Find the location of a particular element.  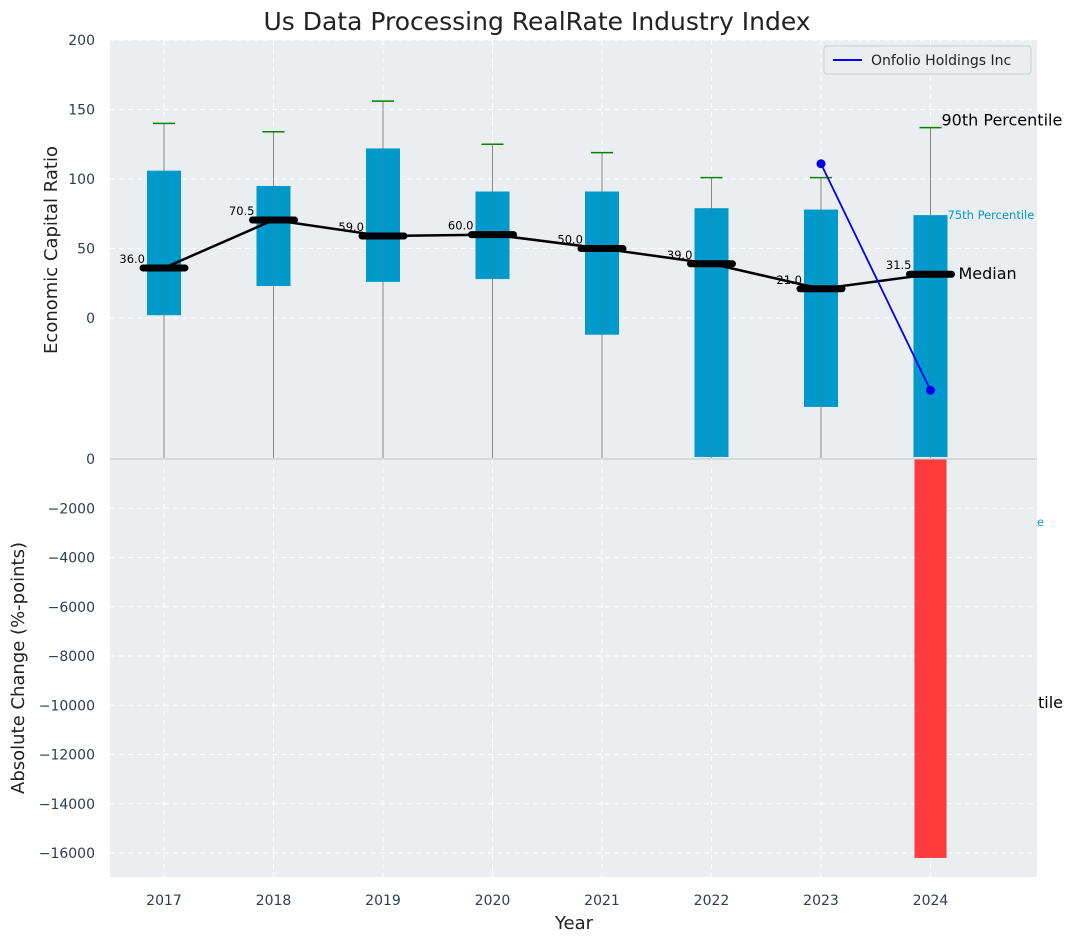

x-tick-label: 2017 is located at coordinates (164, 901).